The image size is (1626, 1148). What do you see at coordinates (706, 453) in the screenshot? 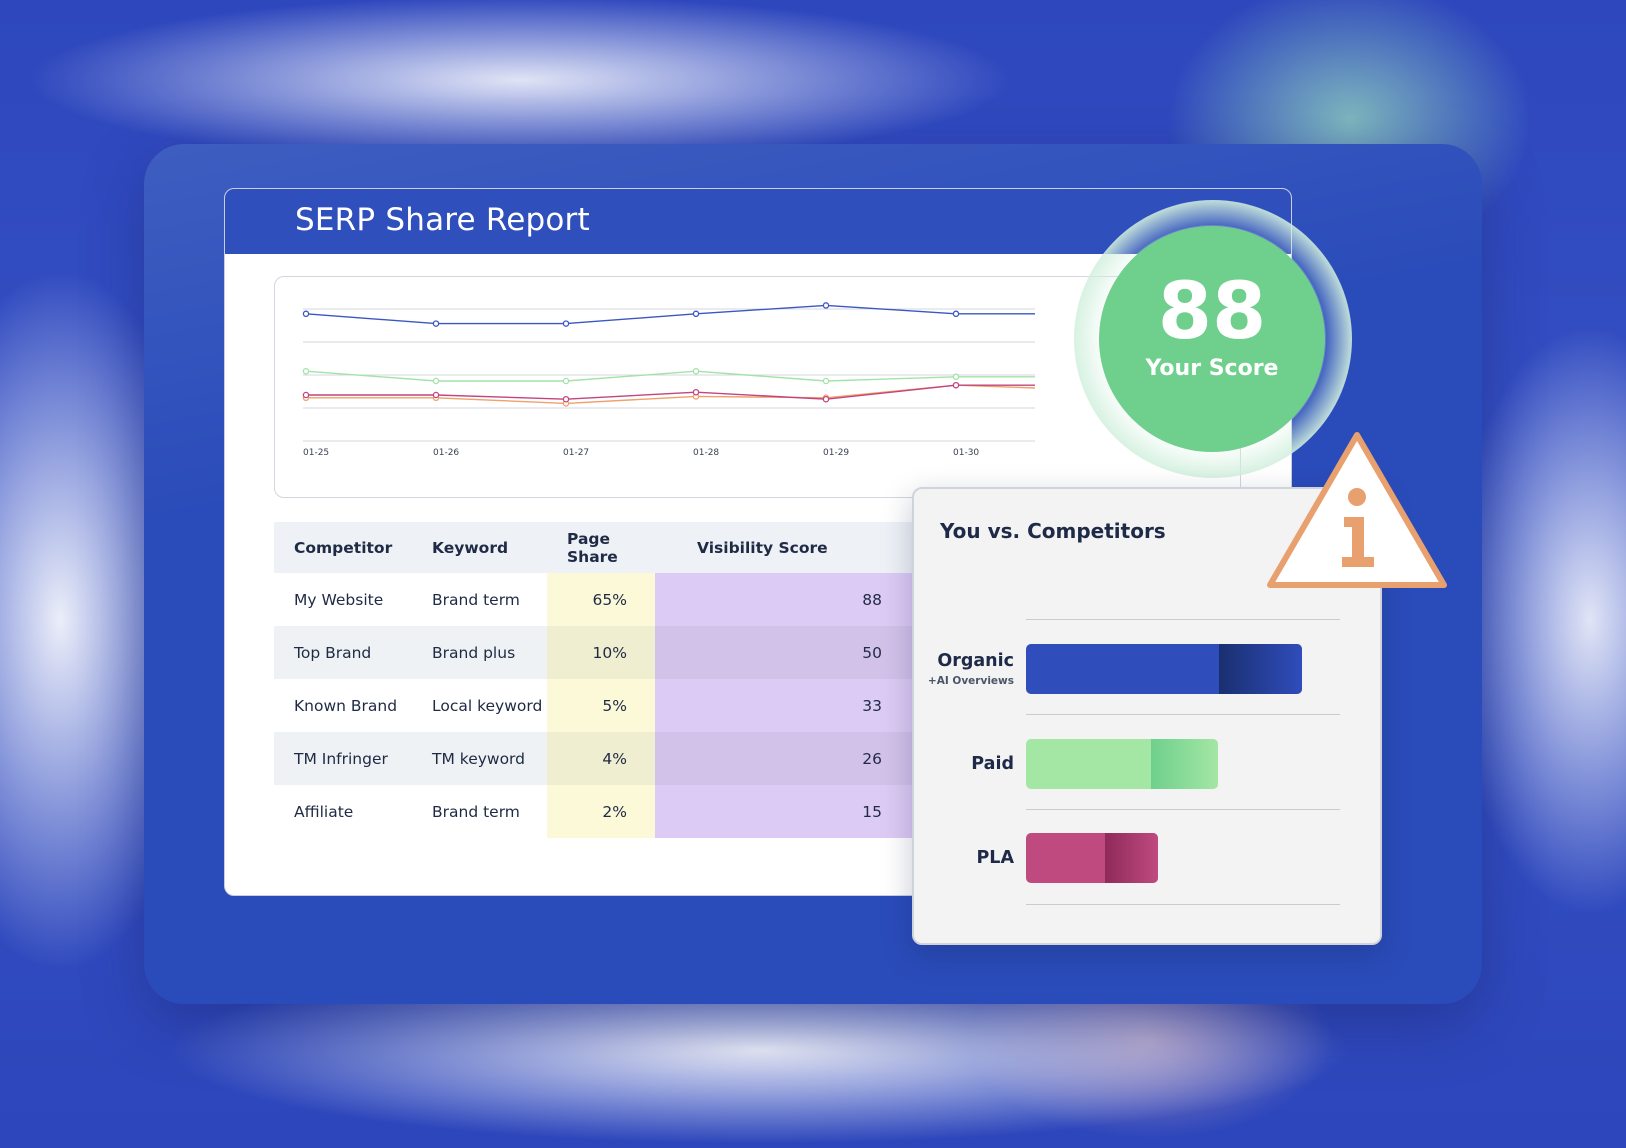
I see `x-tick-label: 01-28` at bounding box center [706, 453].